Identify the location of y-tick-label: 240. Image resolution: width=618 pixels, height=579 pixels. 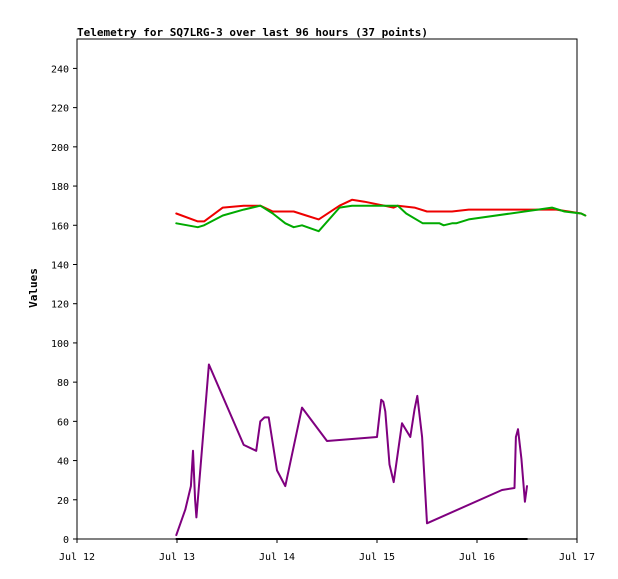
(60, 69).